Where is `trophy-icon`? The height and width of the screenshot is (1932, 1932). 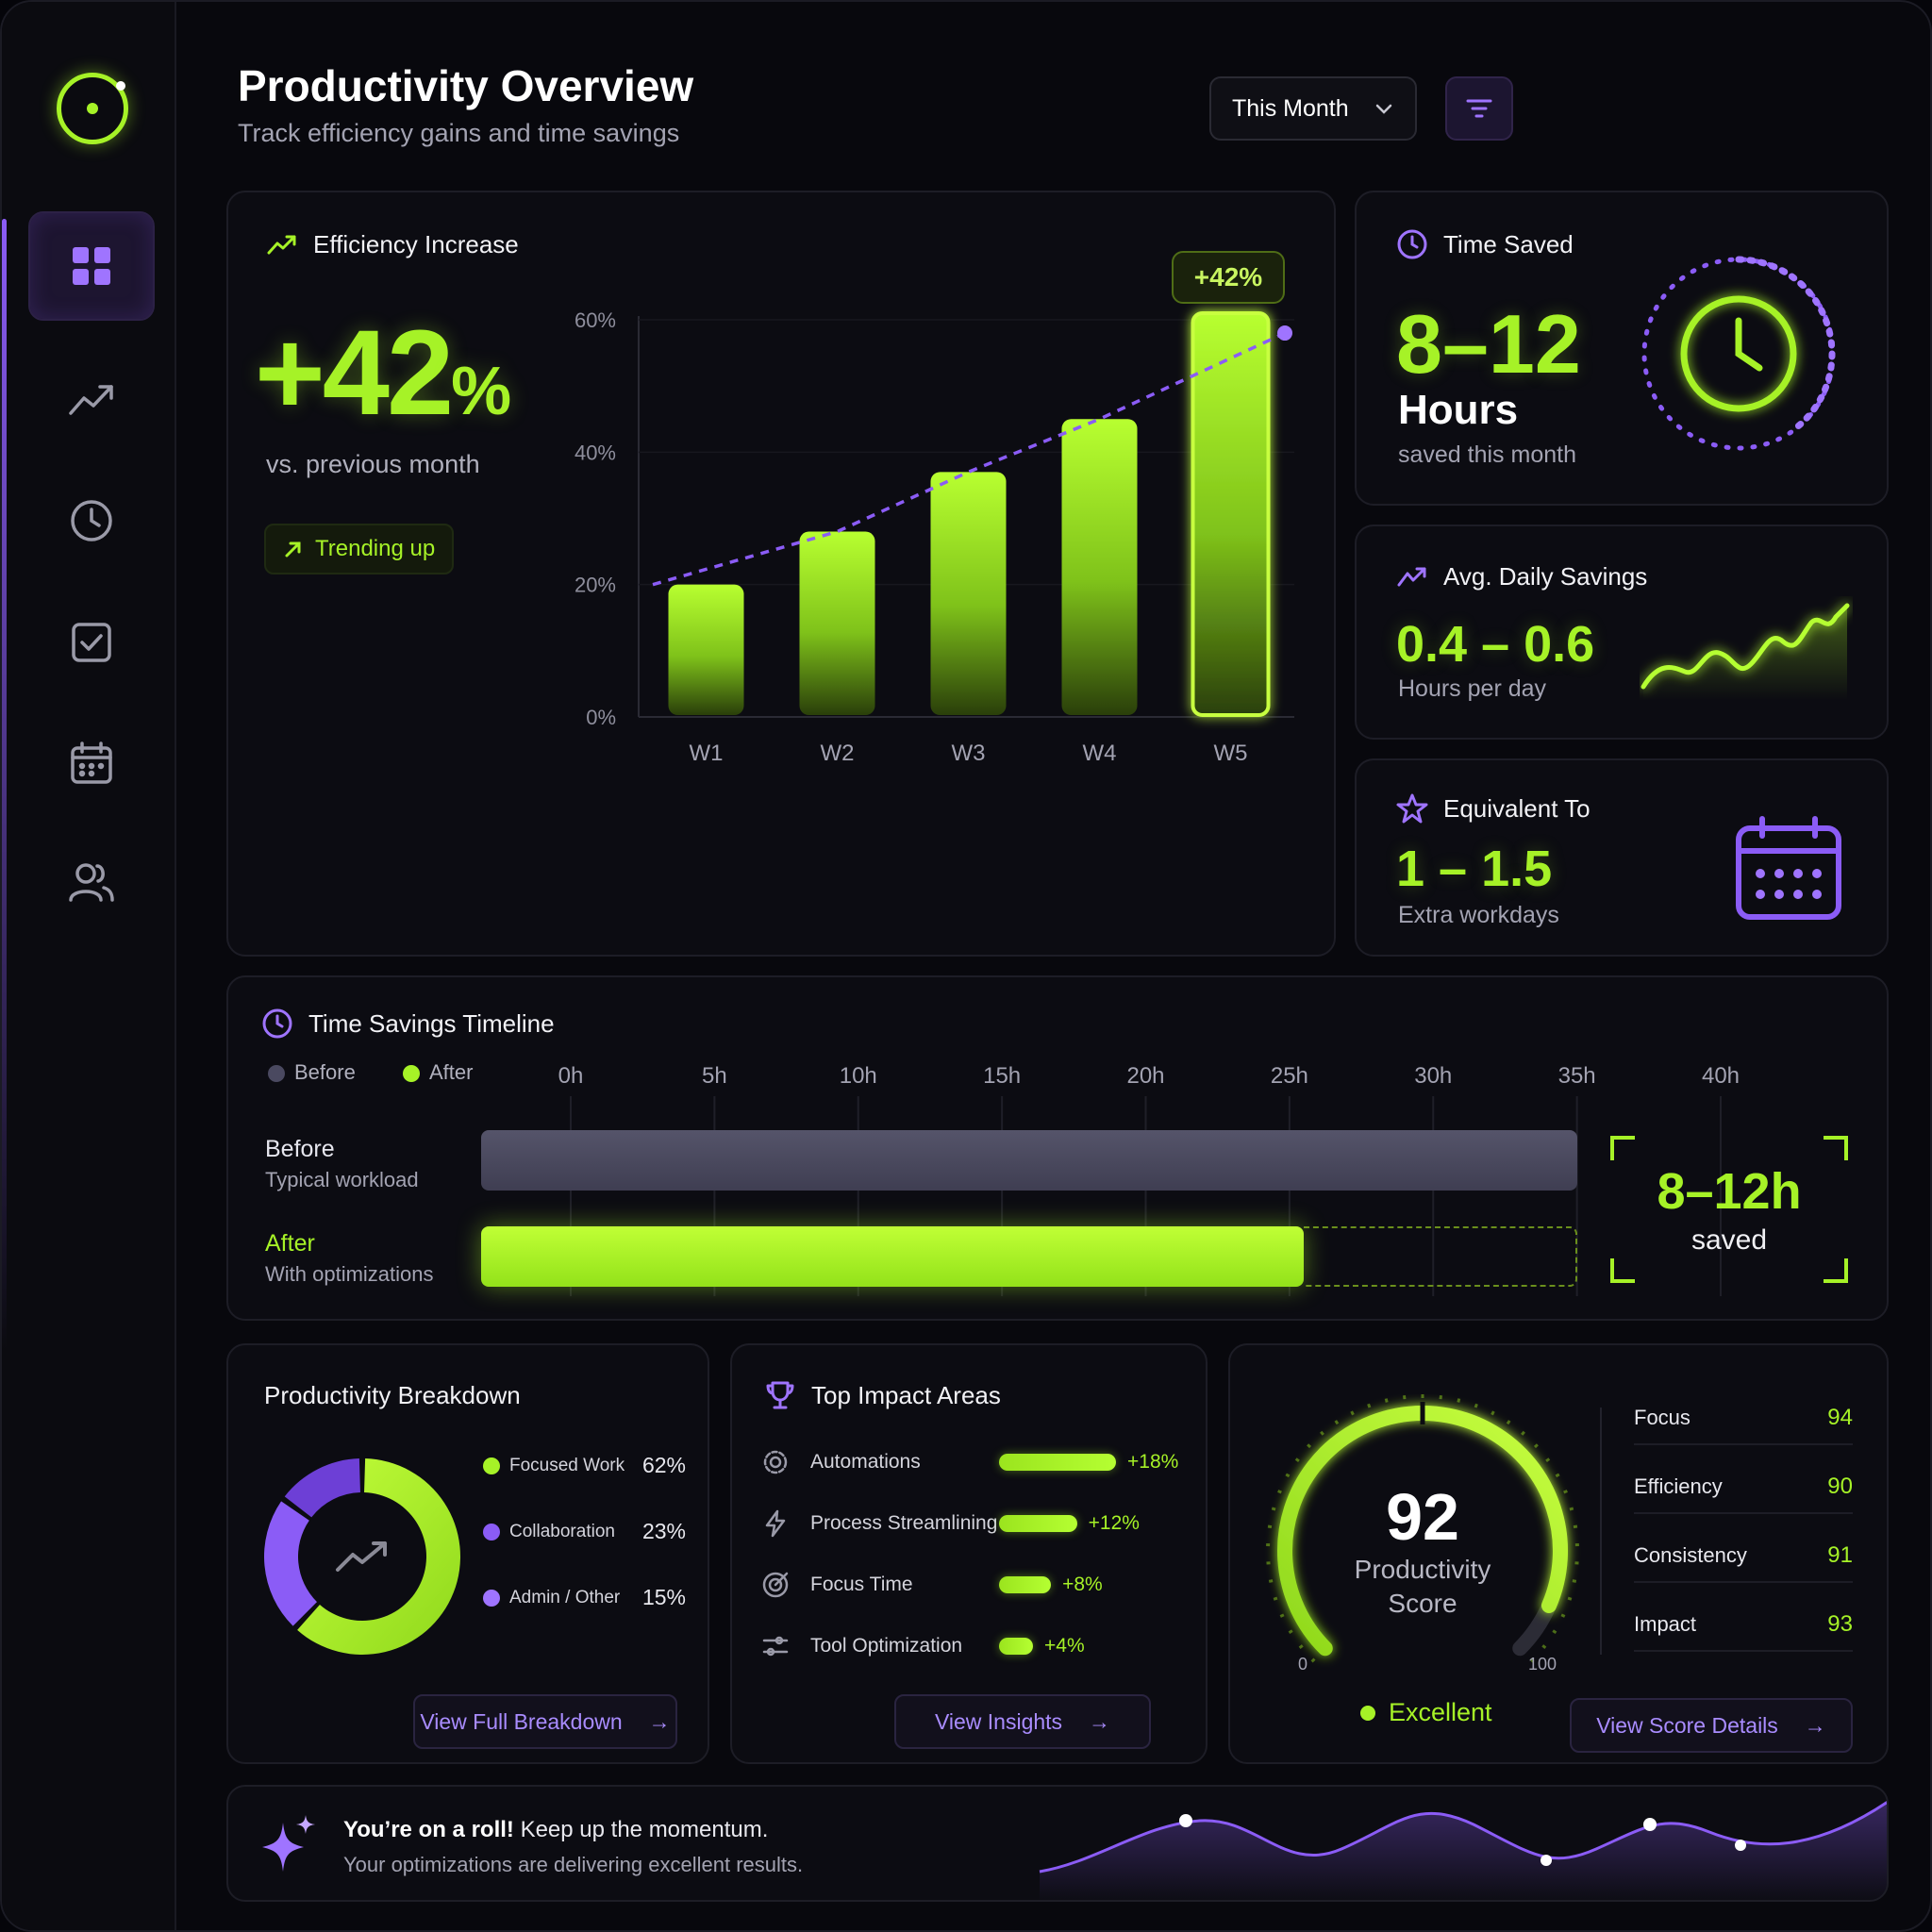
trophy-icon is located at coordinates (780, 1395).